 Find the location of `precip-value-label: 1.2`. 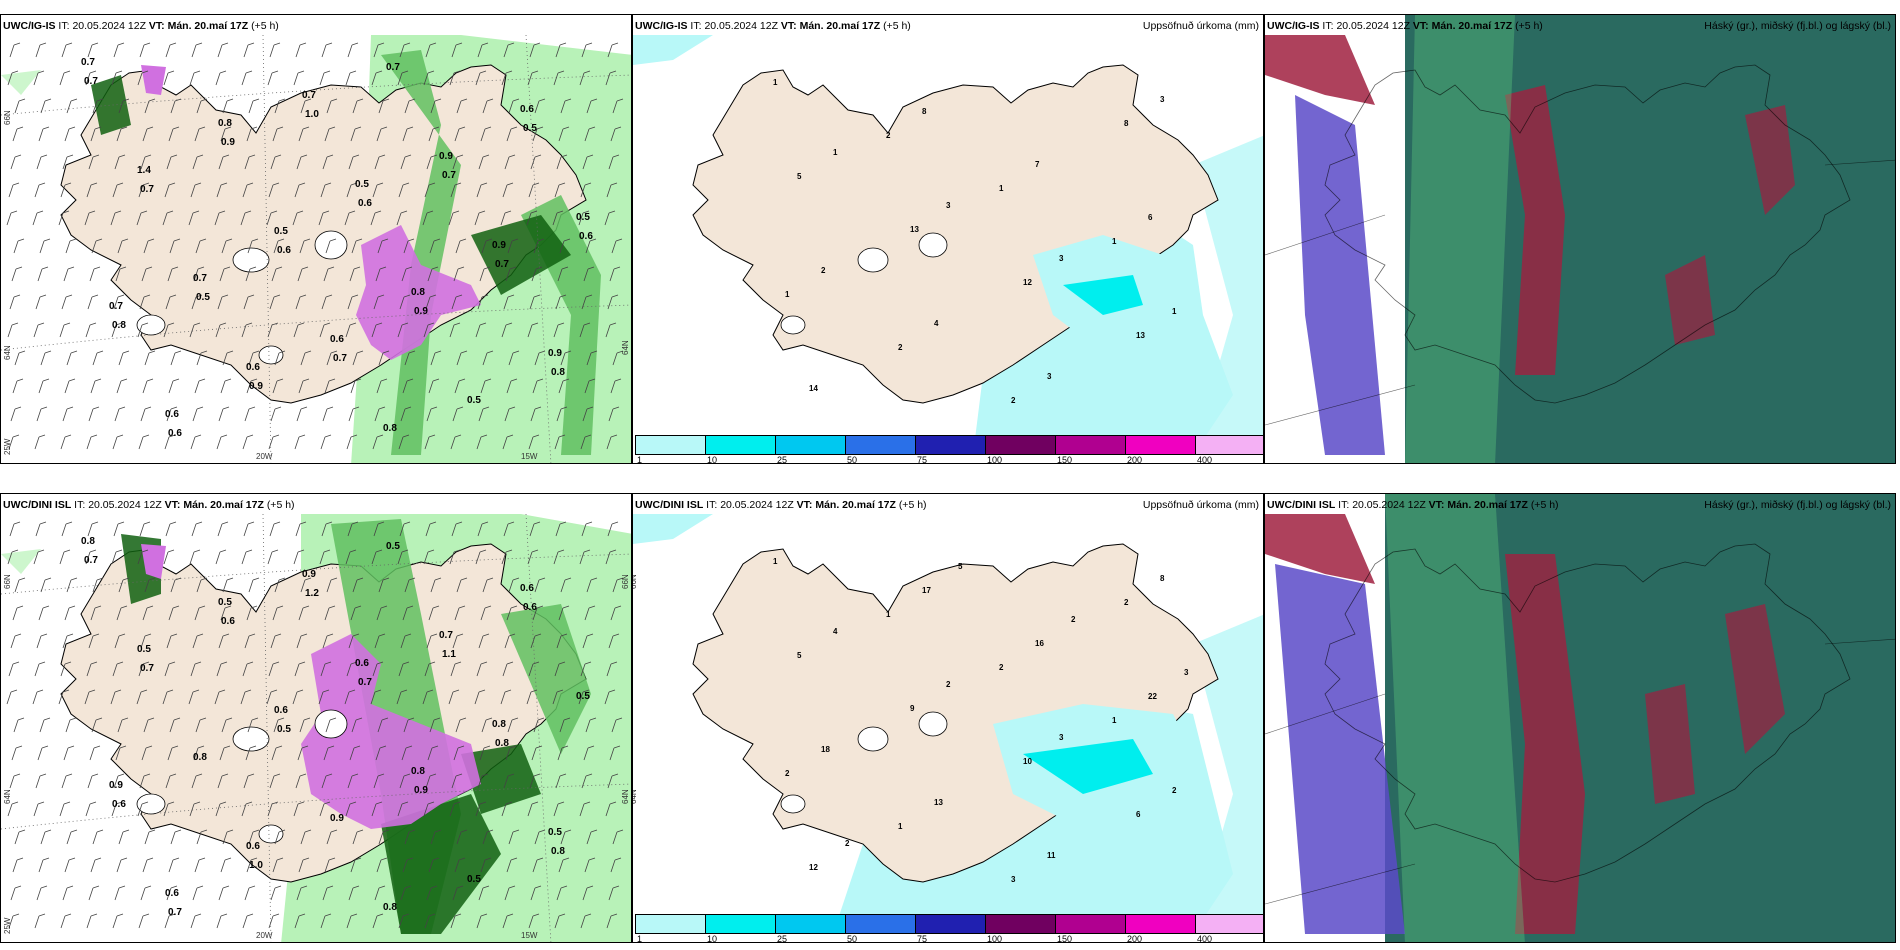

precip-value-label: 1.2 is located at coordinates (312, 593).